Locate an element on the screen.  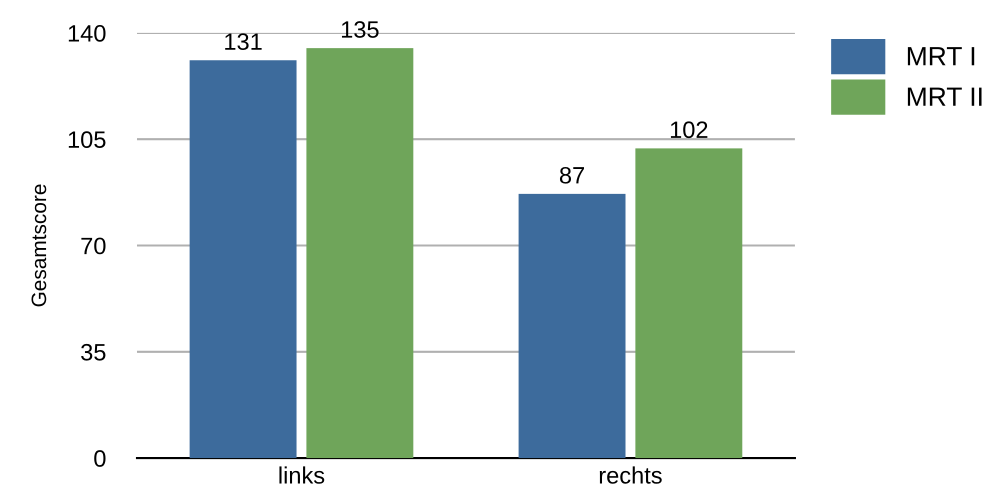
data-label: 131 is located at coordinates (243, 41).